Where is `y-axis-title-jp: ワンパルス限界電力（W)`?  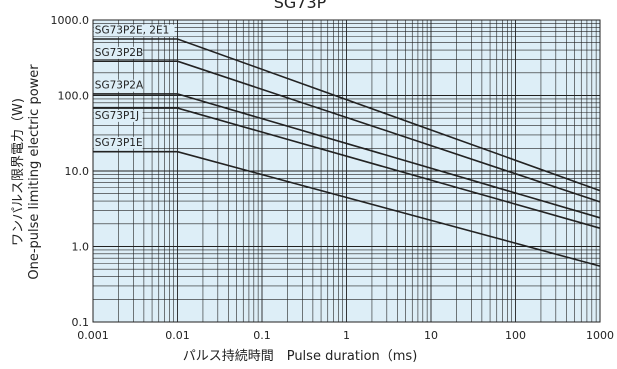 y-axis-title-jp: ワンパルス限界電力（W) is located at coordinates (18, 172).